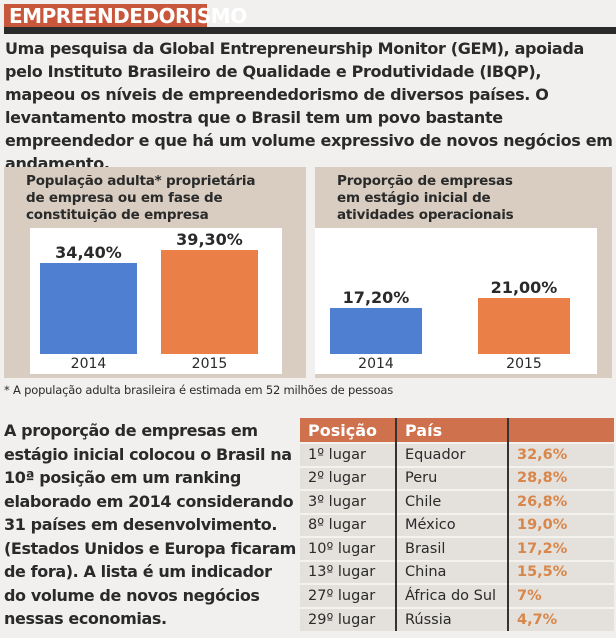 The image size is (616, 638). I want to click on value-cell: 26,8%, so click(560, 501).